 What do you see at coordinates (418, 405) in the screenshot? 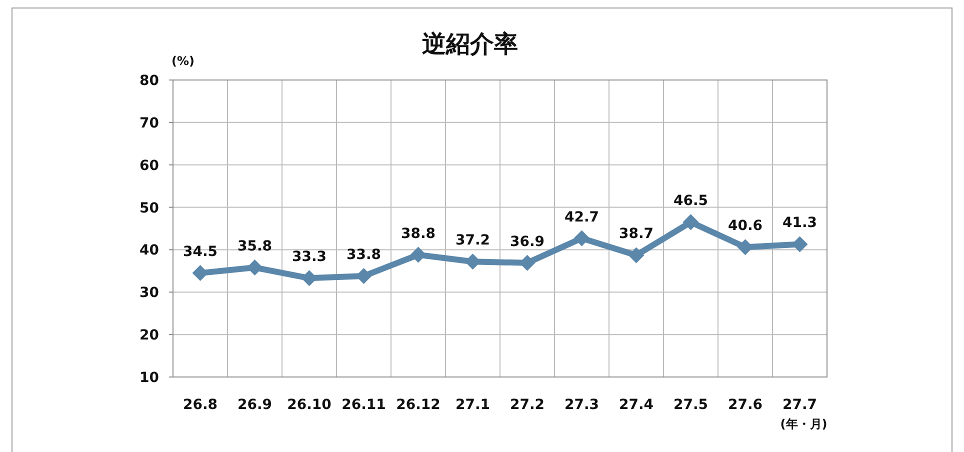
I see `x-tick-label: 26.12` at bounding box center [418, 405].